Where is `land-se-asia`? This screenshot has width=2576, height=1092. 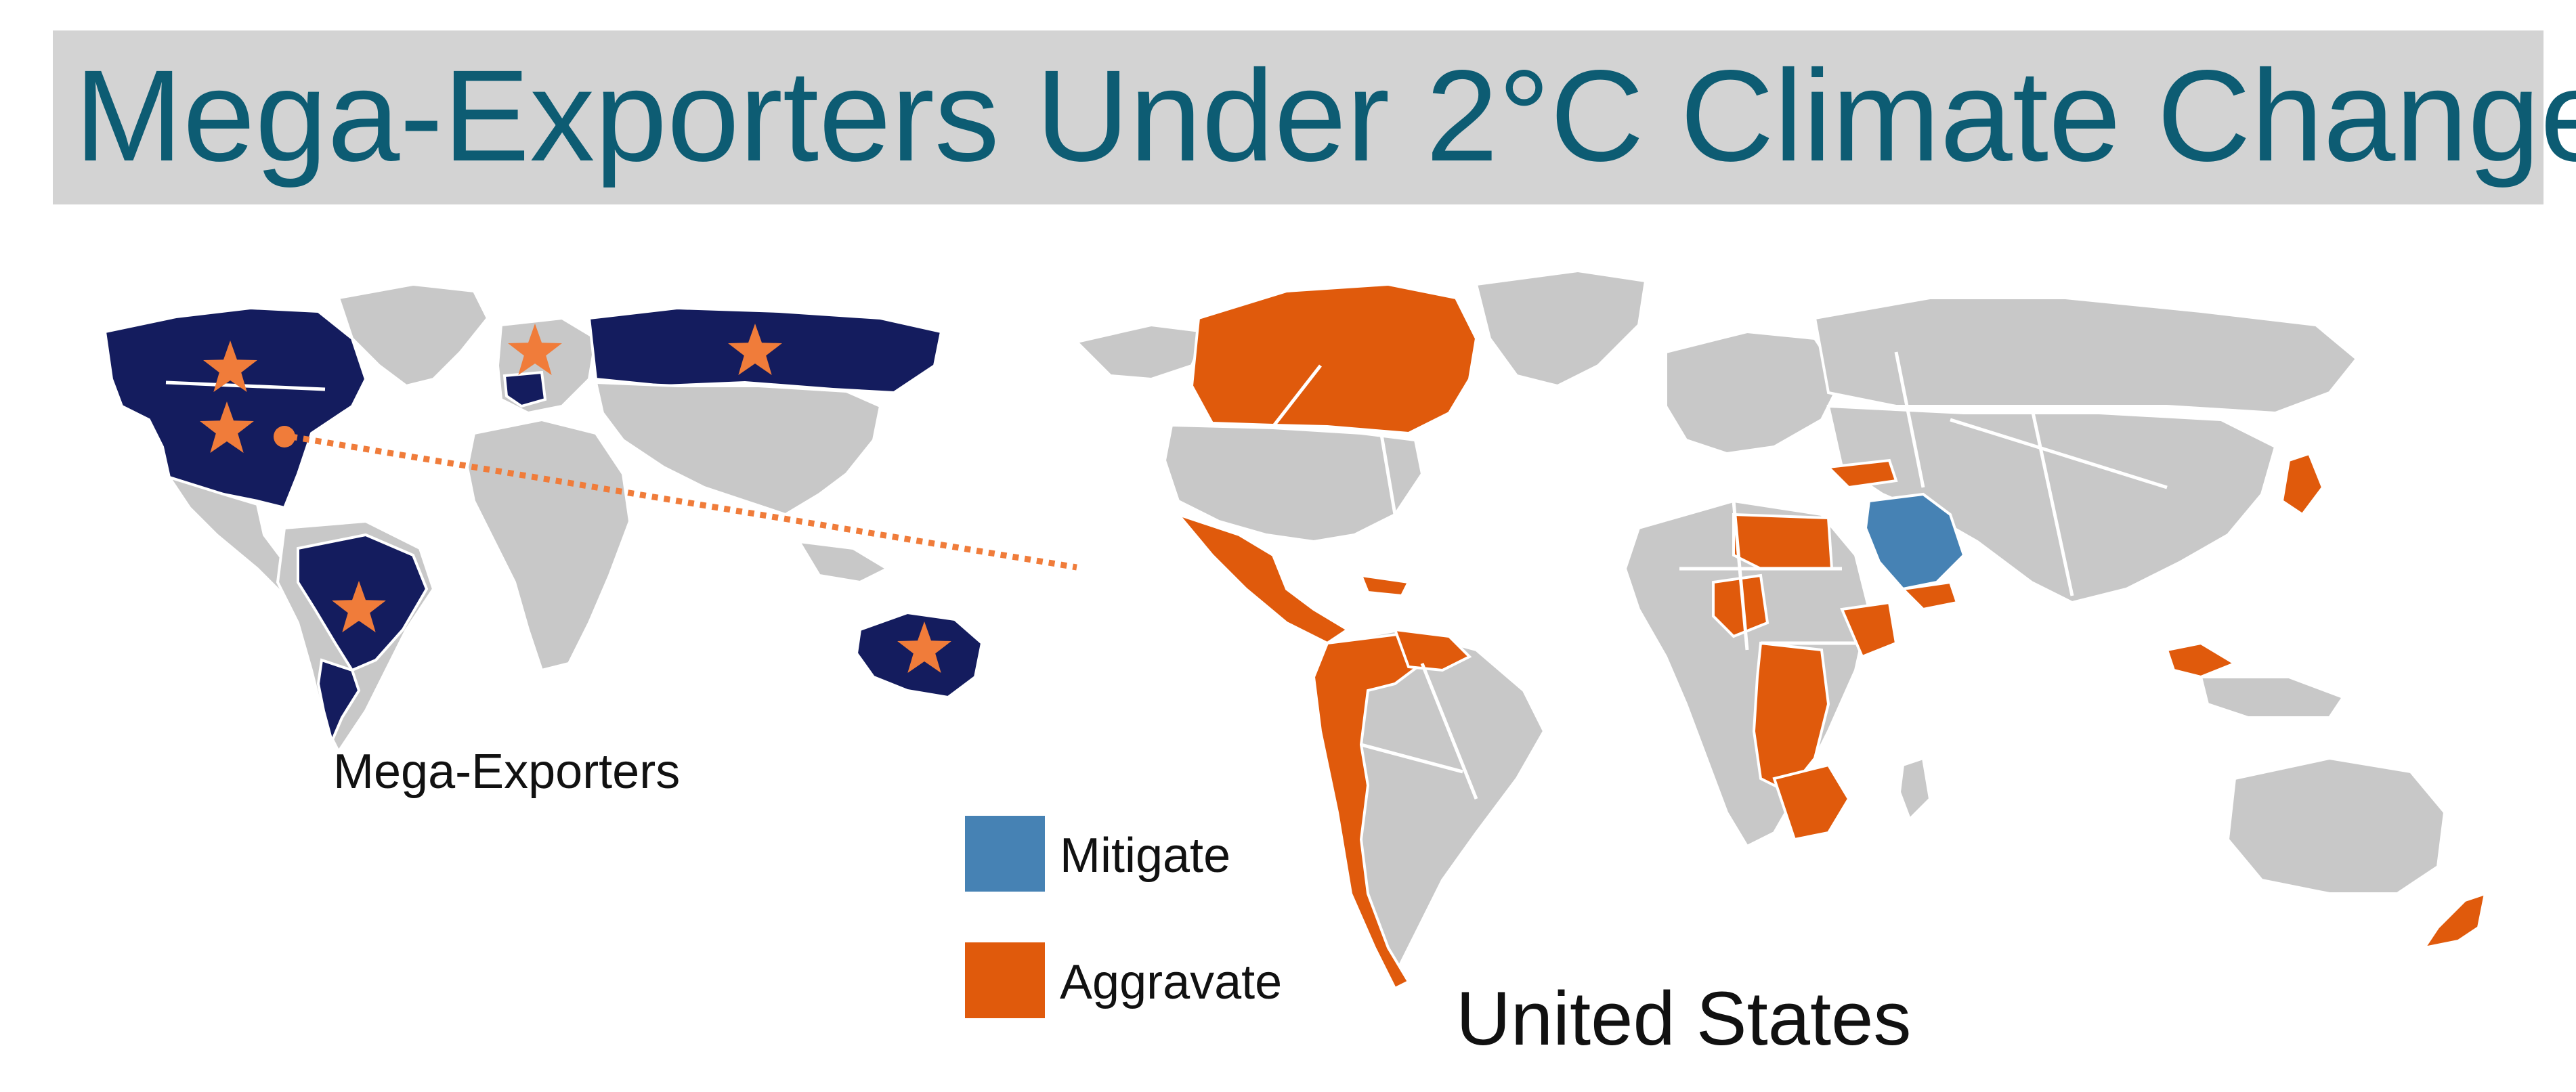 land-se-asia is located at coordinates (843, 562).